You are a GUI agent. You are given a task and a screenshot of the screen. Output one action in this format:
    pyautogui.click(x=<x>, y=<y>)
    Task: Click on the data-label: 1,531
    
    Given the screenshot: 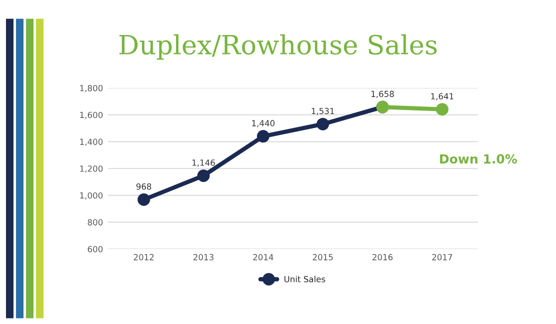 What is the action you would take?
    pyautogui.click(x=323, y=111)
    